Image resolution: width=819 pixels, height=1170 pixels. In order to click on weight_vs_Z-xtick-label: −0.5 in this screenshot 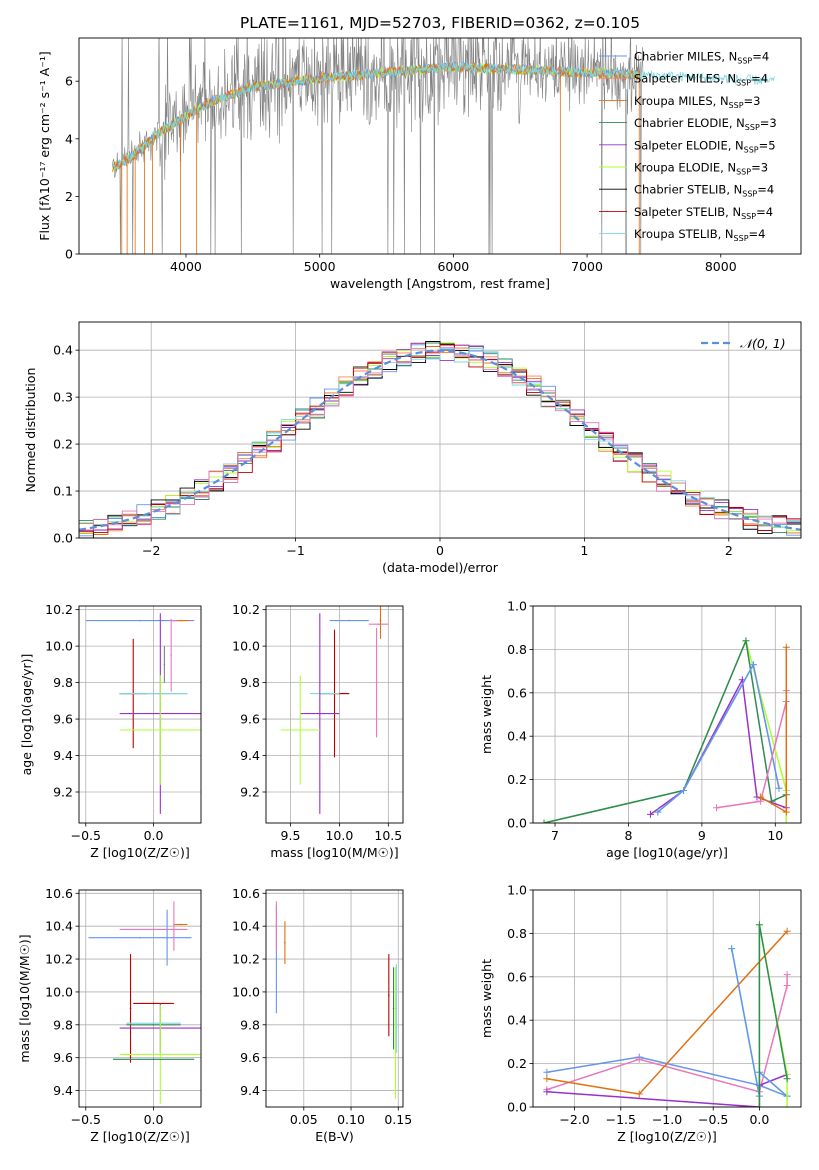, I will do `click(713, 1119)`.